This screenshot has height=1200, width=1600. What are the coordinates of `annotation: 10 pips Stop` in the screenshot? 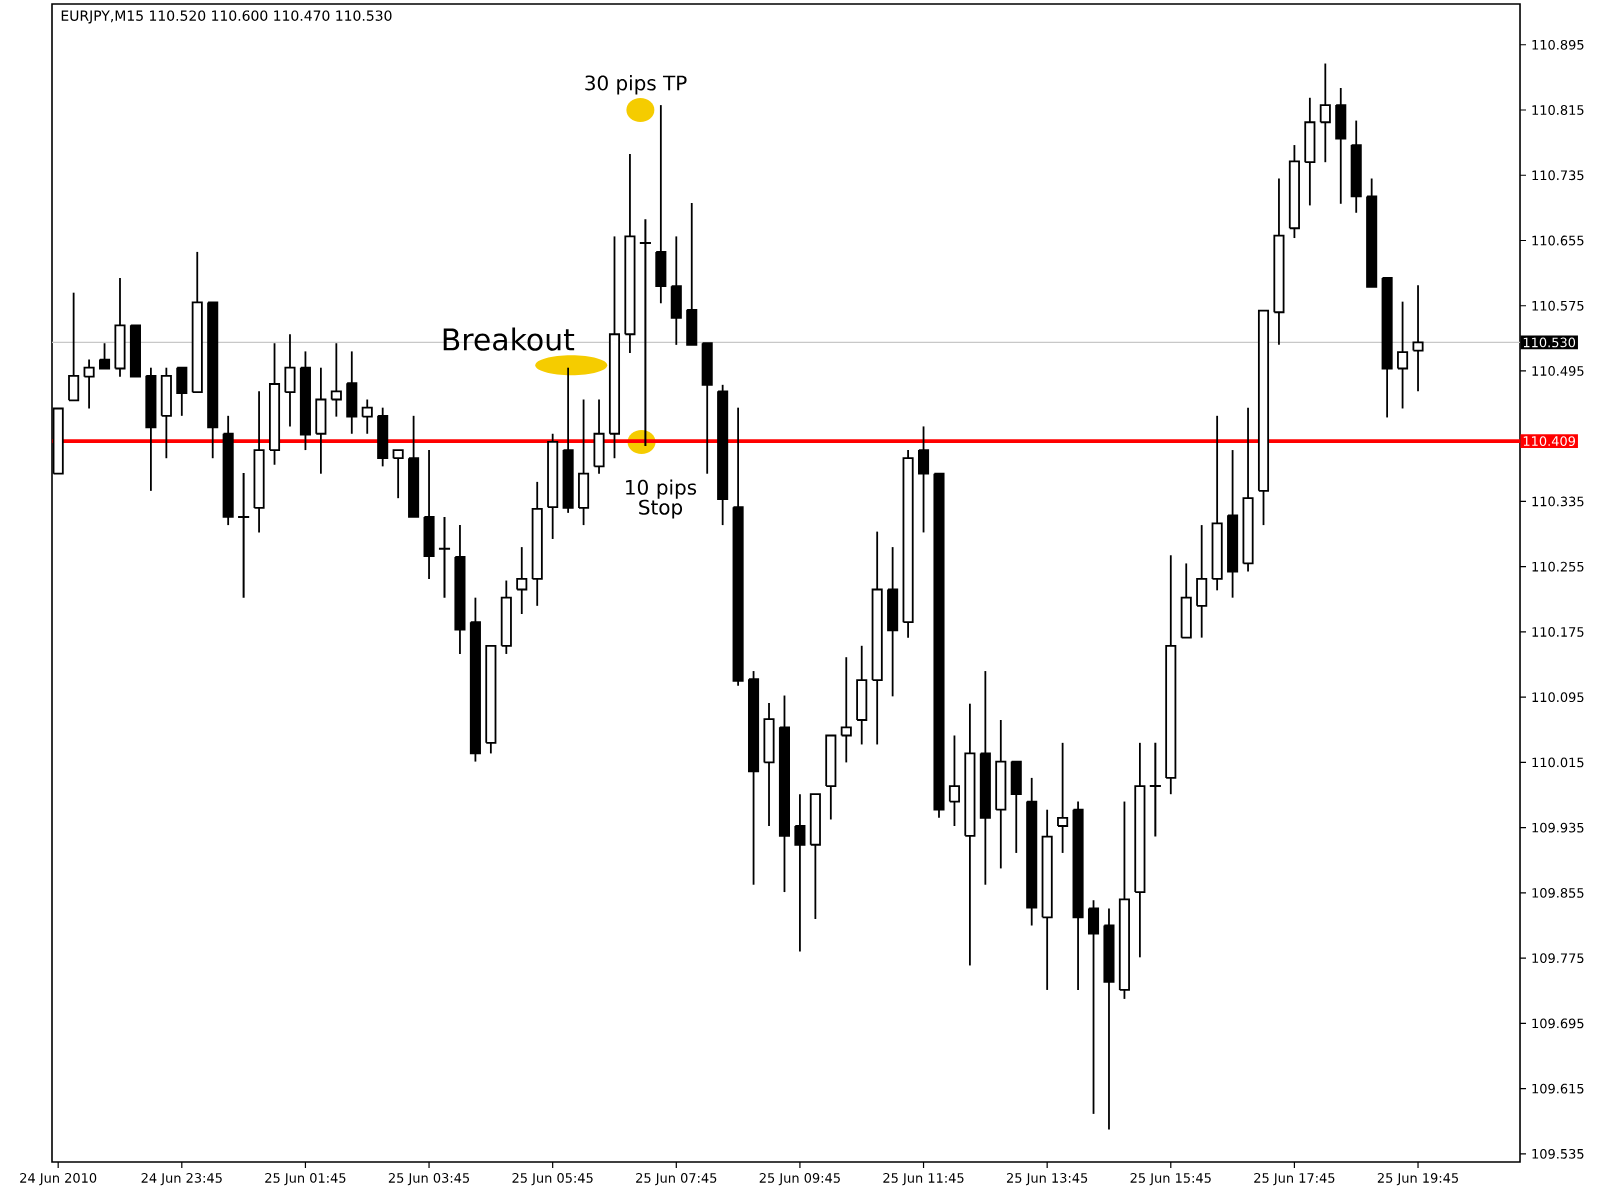 It's located at (661, 499).